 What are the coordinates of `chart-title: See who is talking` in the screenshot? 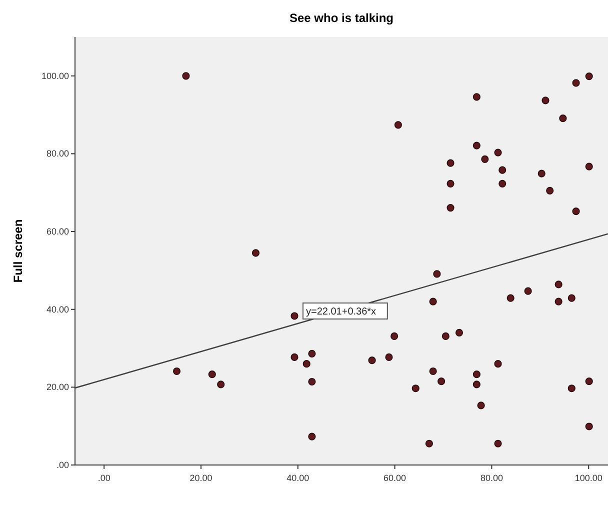 It's located at (341, 18).